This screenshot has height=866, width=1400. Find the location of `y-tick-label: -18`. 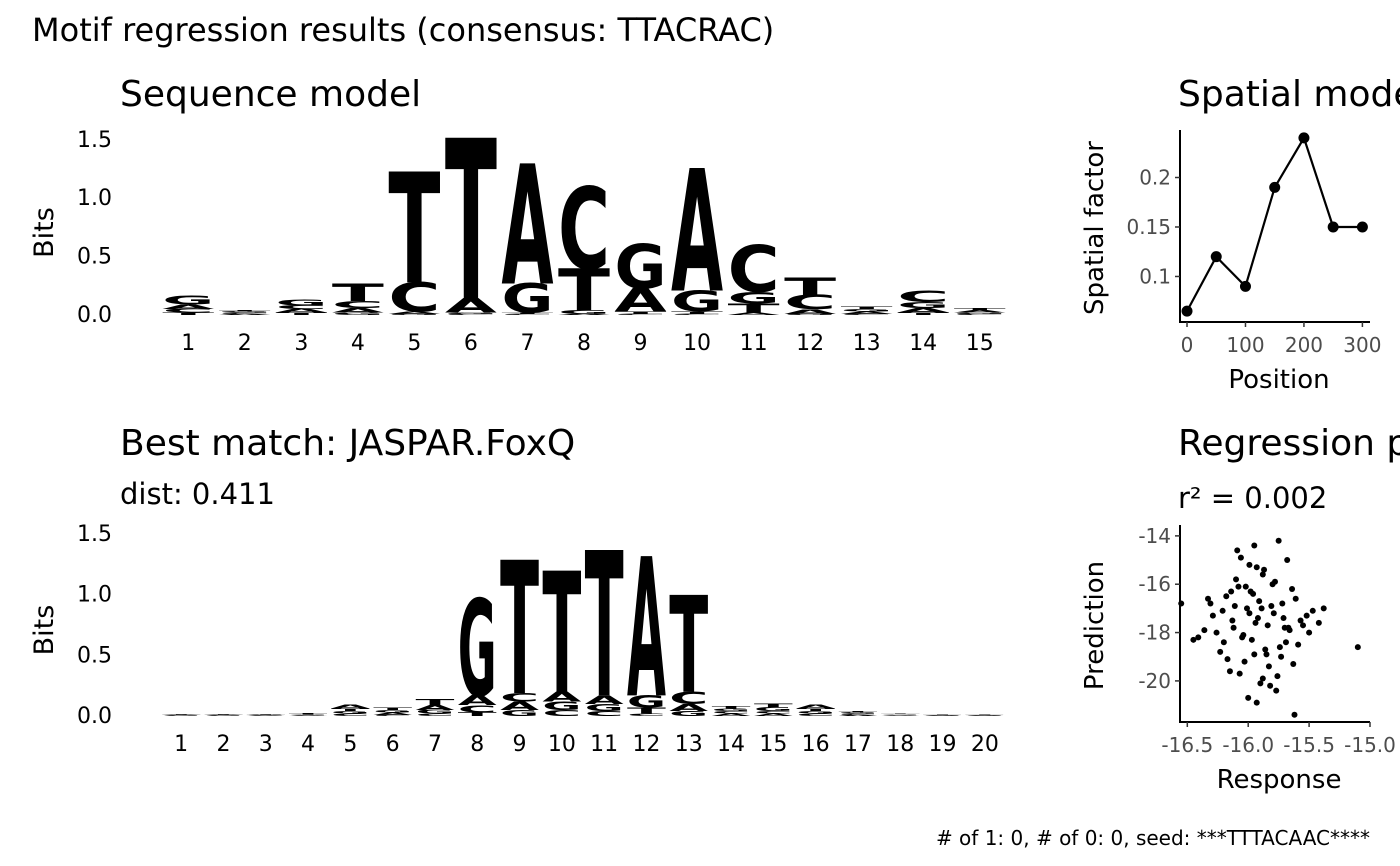

y-tick-label: -18 is located at coordinates (1154, 633).